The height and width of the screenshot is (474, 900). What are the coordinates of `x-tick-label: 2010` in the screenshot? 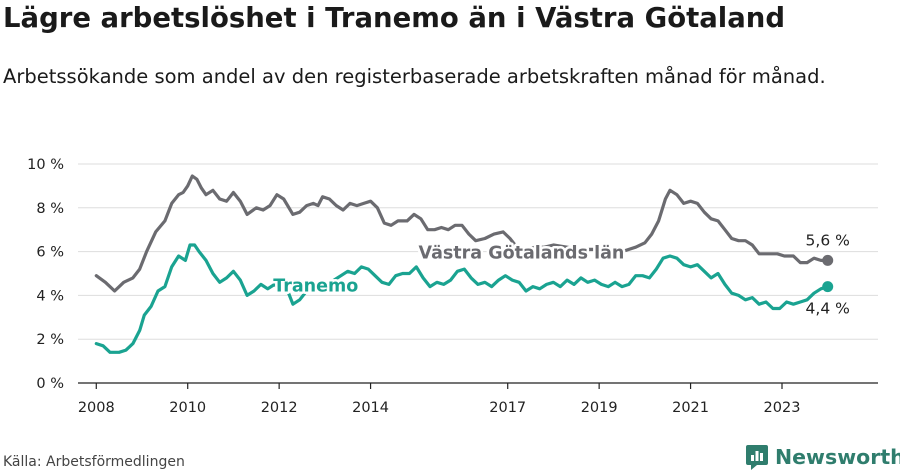 It's located at (187, 408).